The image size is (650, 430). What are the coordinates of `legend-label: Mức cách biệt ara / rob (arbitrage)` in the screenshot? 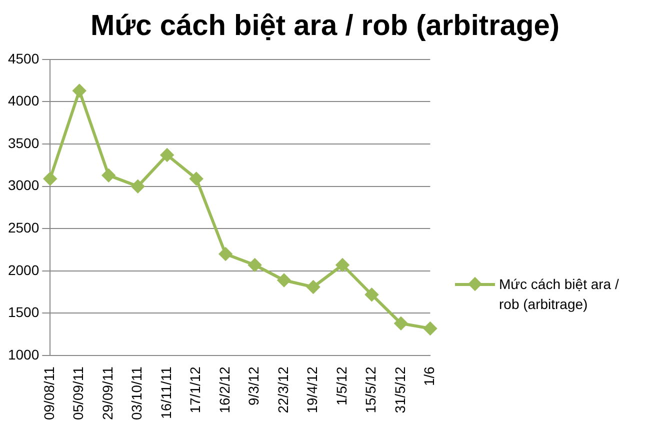 It's located at (559, 294).